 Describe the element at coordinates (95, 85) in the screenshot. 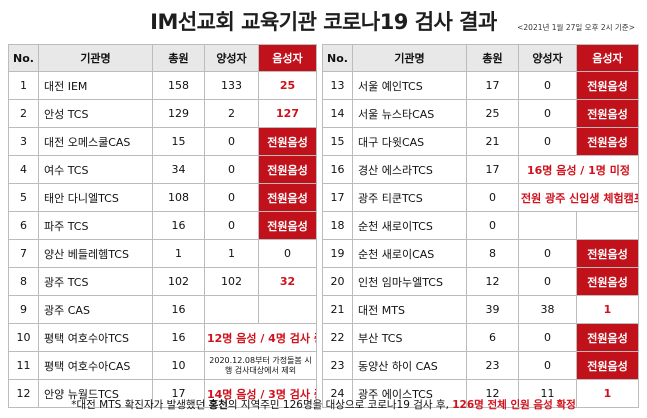

I see `cell-org: 대전 IEM` at that location.